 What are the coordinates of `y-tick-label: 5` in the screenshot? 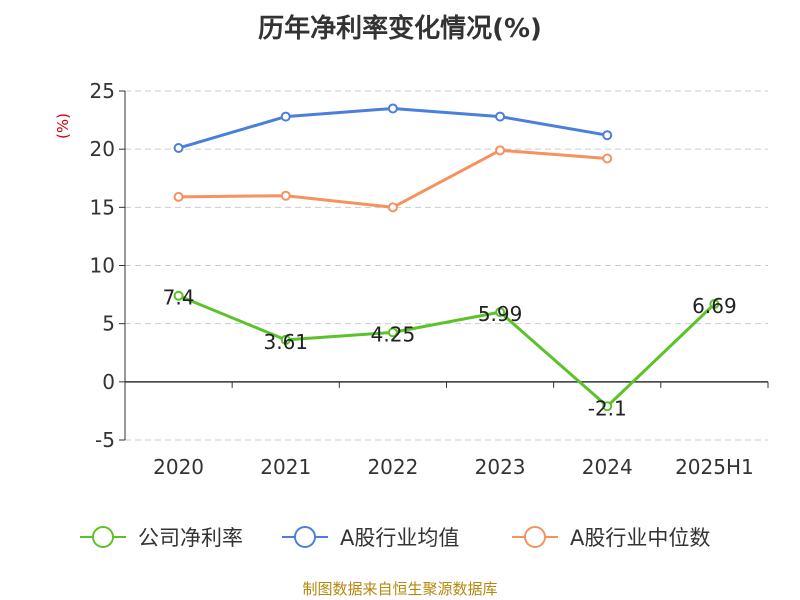 It's located at (108, 324).